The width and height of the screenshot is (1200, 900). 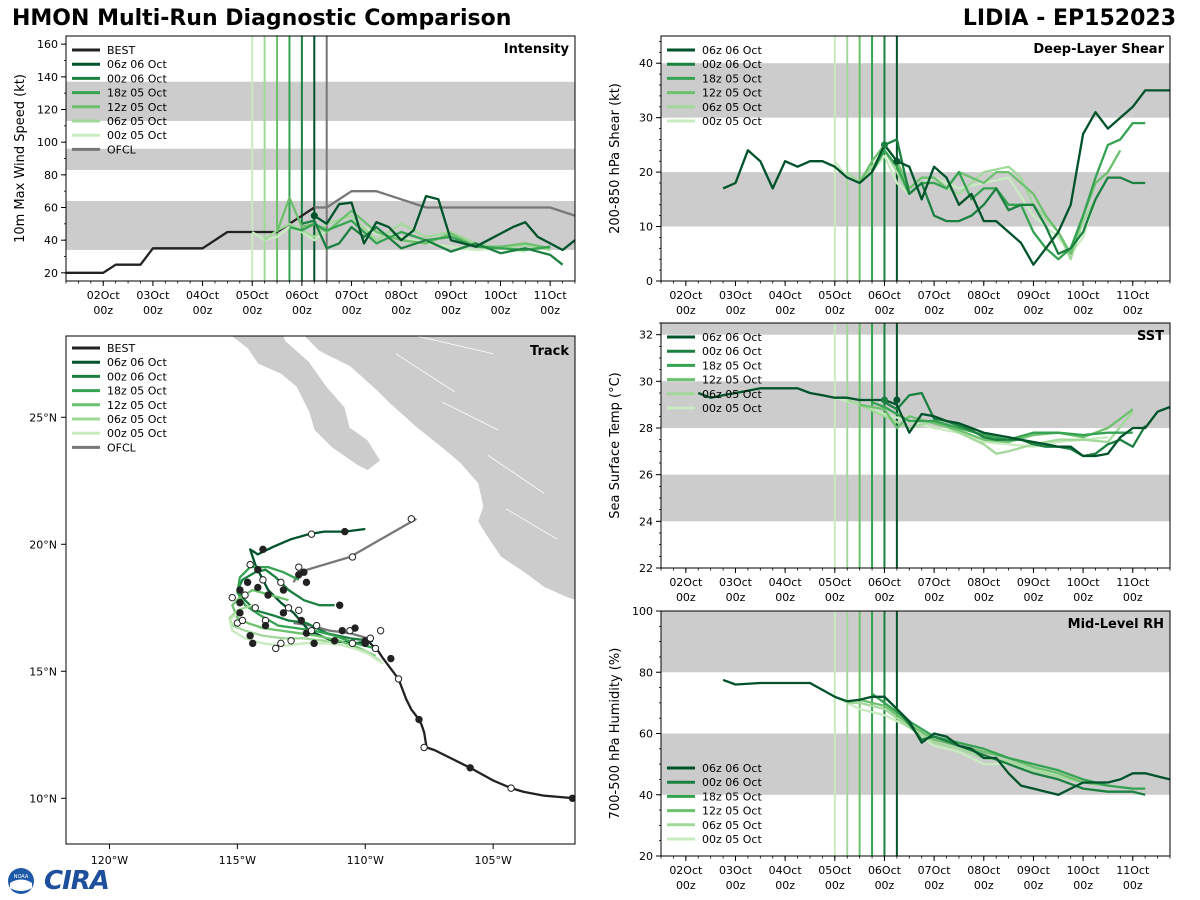 What do you see at coordinates (732, 64) in the screenshot?
I see `legend-label: 00z 06 Oct` at bounding box center [732, 64].